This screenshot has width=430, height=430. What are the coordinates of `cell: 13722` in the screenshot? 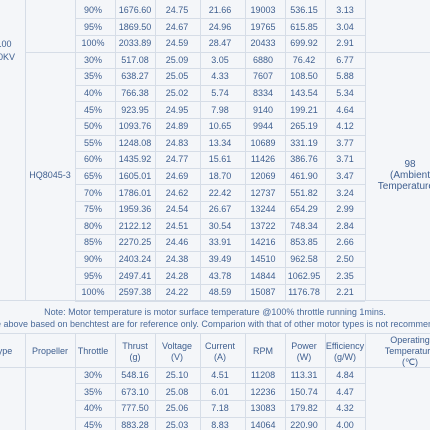 It's located at (263, 225).